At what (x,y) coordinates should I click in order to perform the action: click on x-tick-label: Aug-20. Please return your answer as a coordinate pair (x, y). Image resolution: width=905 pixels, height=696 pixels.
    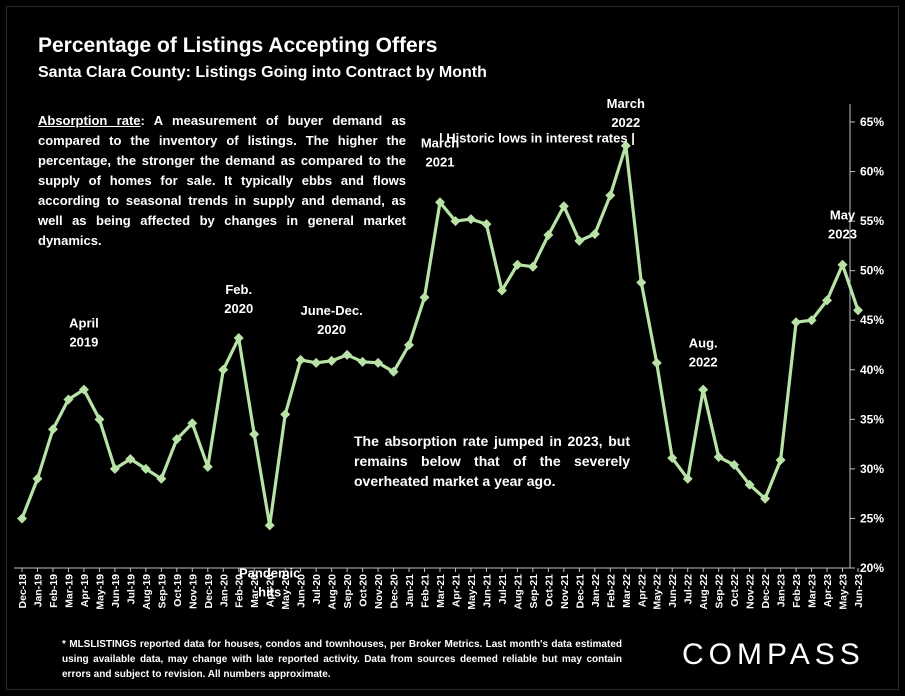
    Looking at the image, I should click on (333, 592).